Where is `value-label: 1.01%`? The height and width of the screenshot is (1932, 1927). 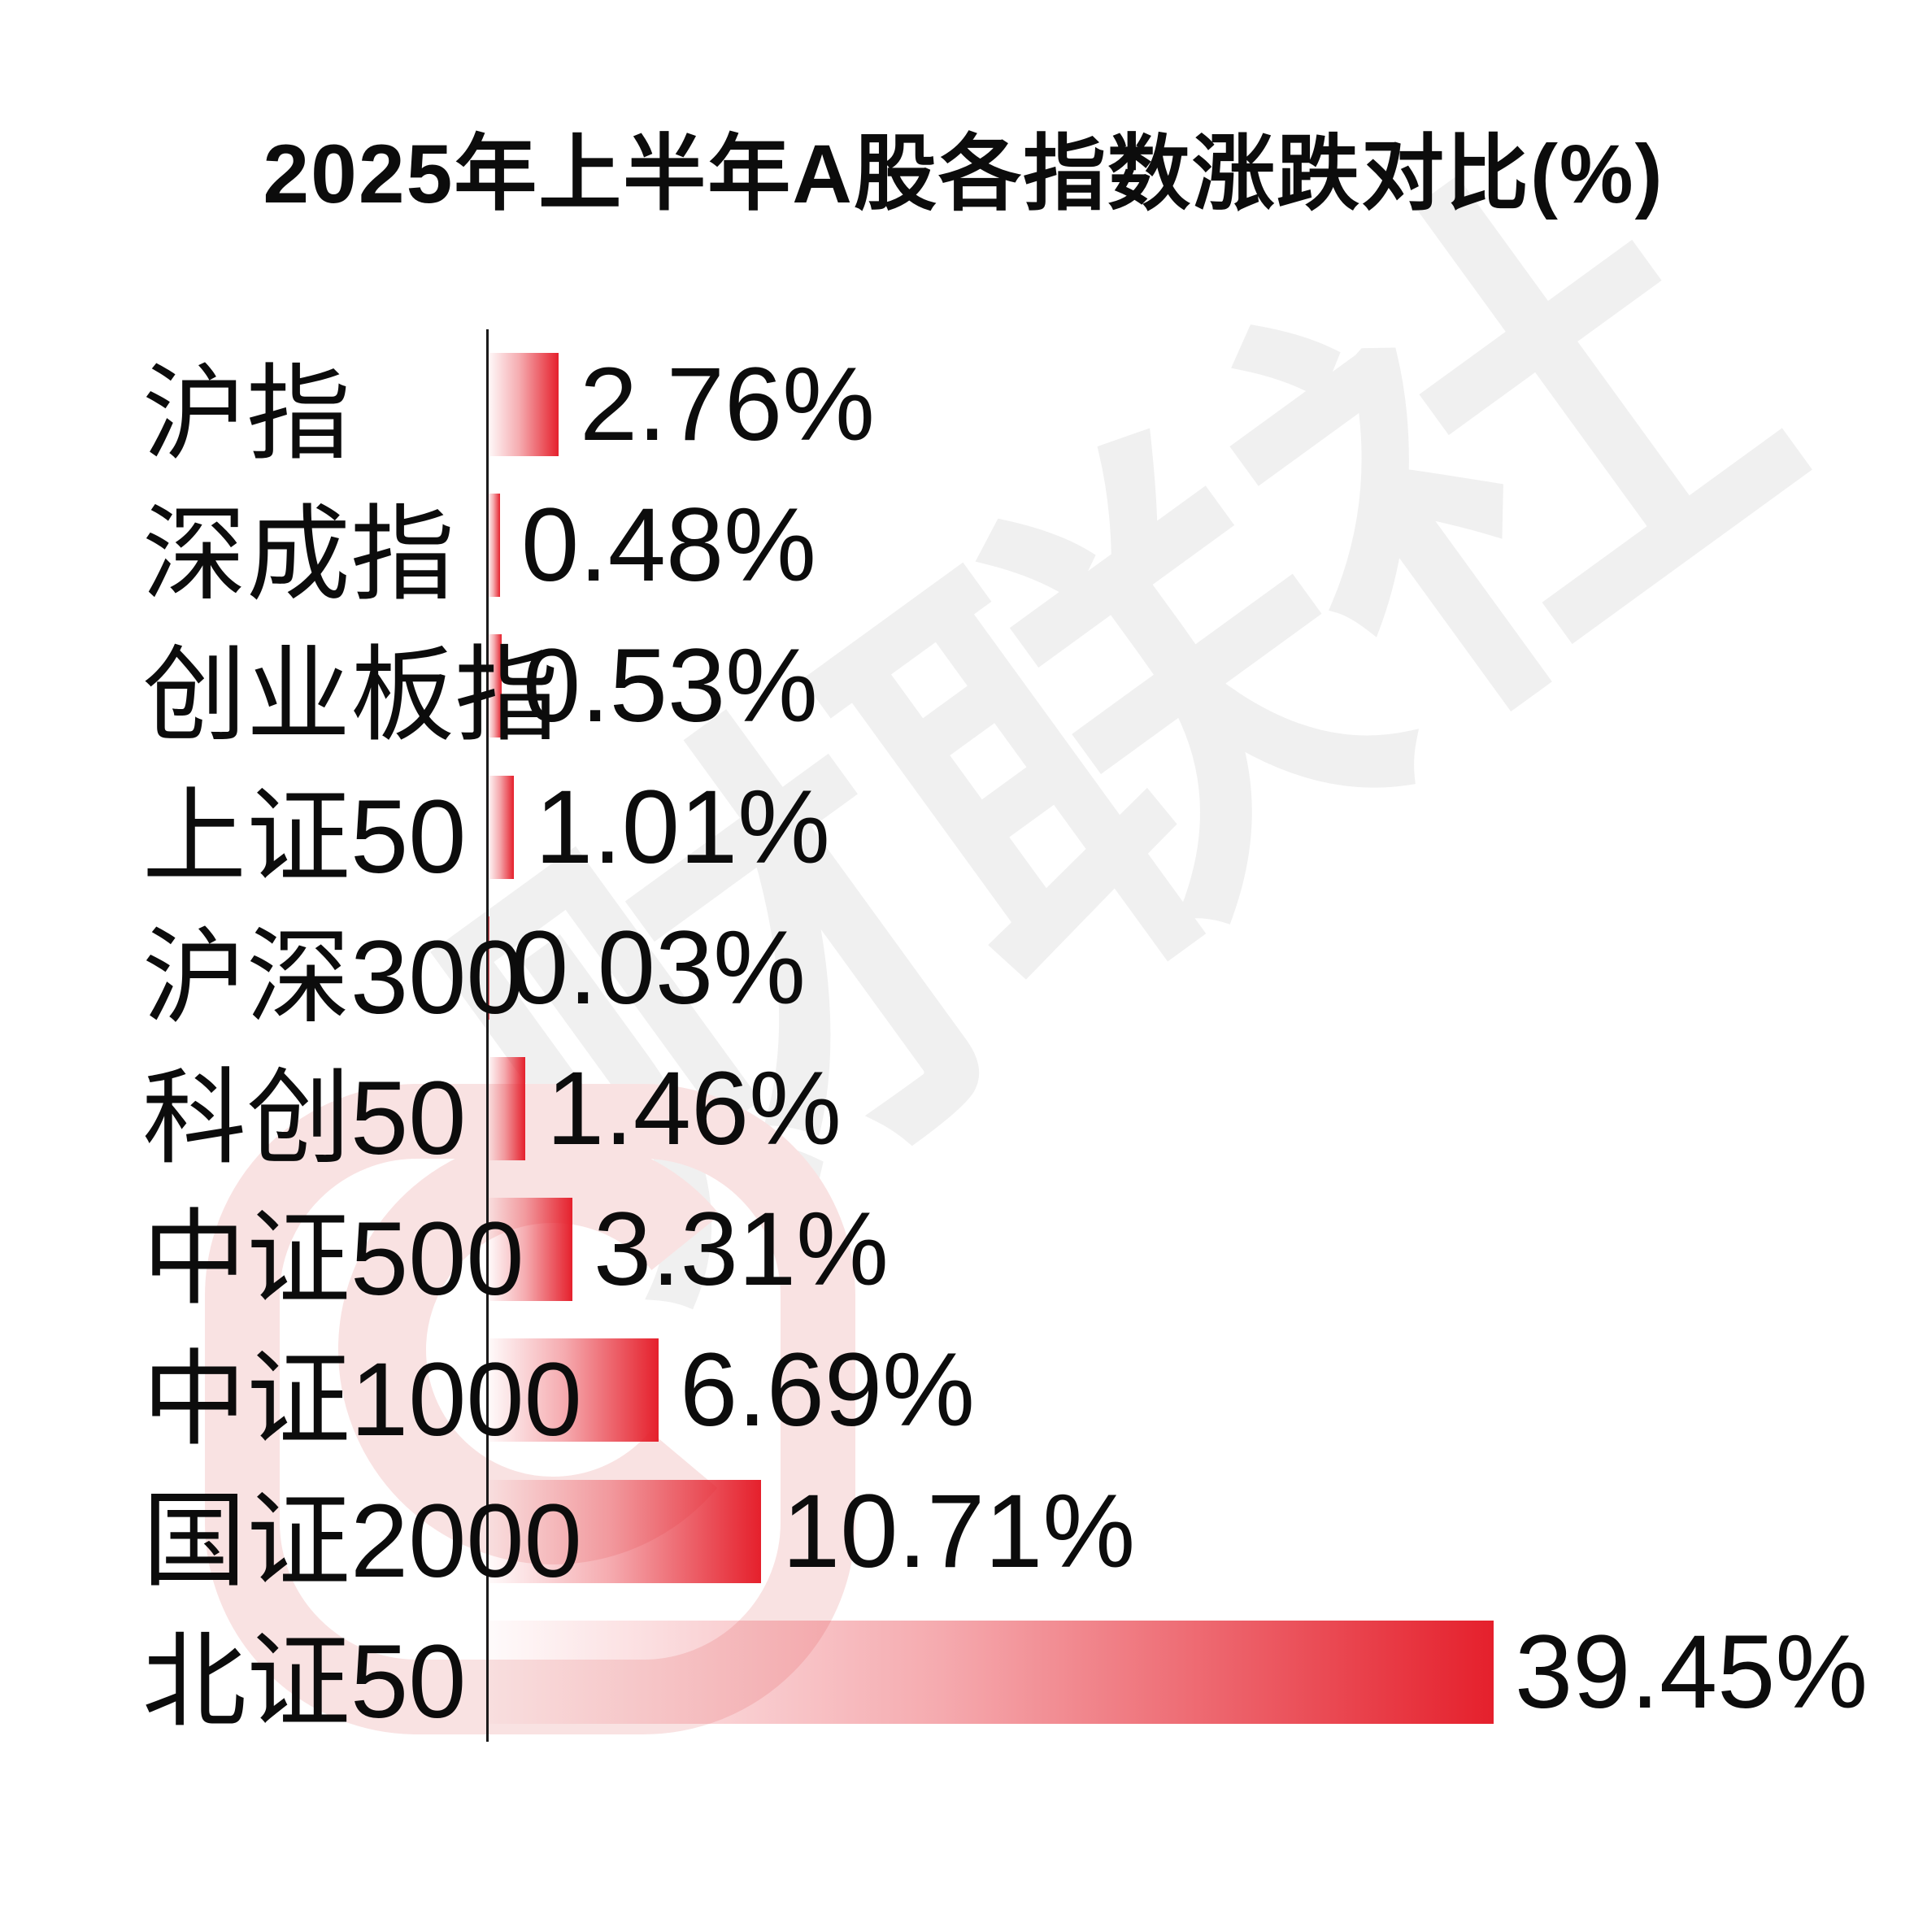
value-label: 1.01% is located at coordinates (683, 828).